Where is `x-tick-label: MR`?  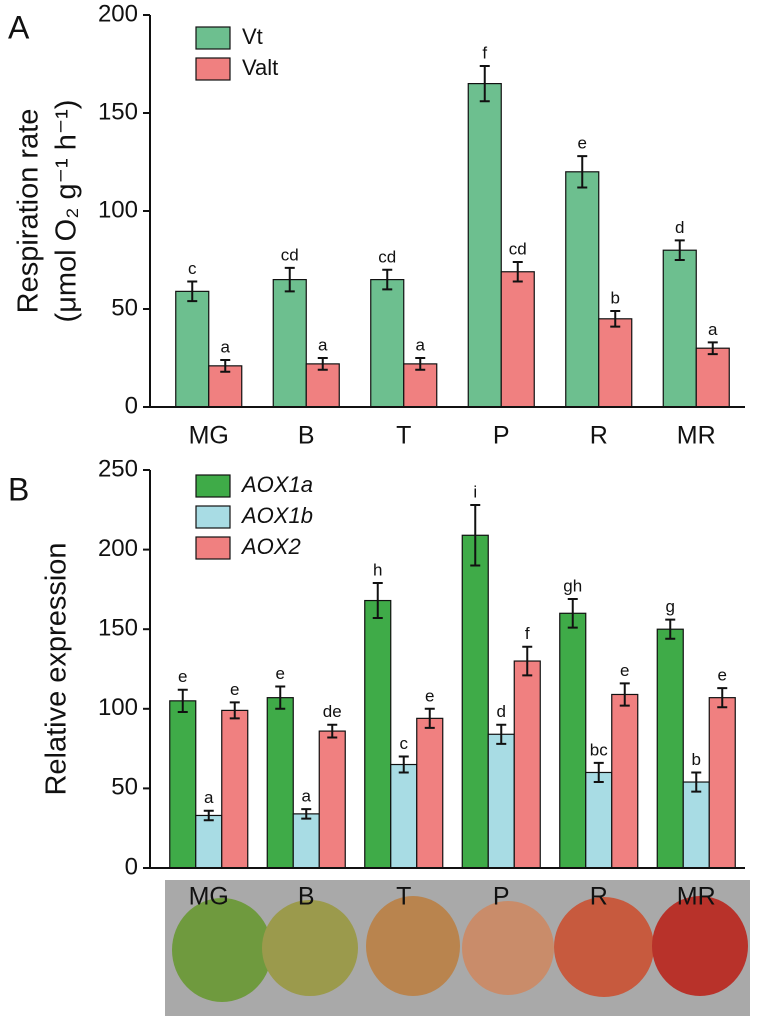
x-tick-label: MR is located at coordinates (696, 897).